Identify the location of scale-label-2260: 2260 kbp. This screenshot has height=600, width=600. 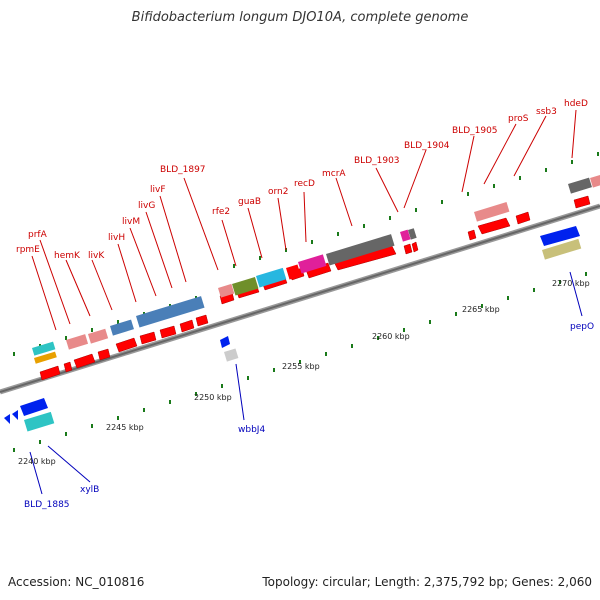
(391, 336).